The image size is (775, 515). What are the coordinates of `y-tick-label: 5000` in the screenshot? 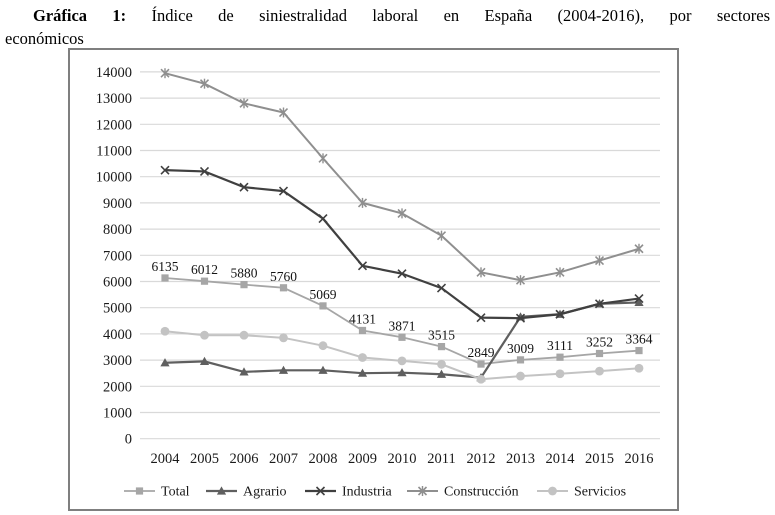 It's located at (117, 309).